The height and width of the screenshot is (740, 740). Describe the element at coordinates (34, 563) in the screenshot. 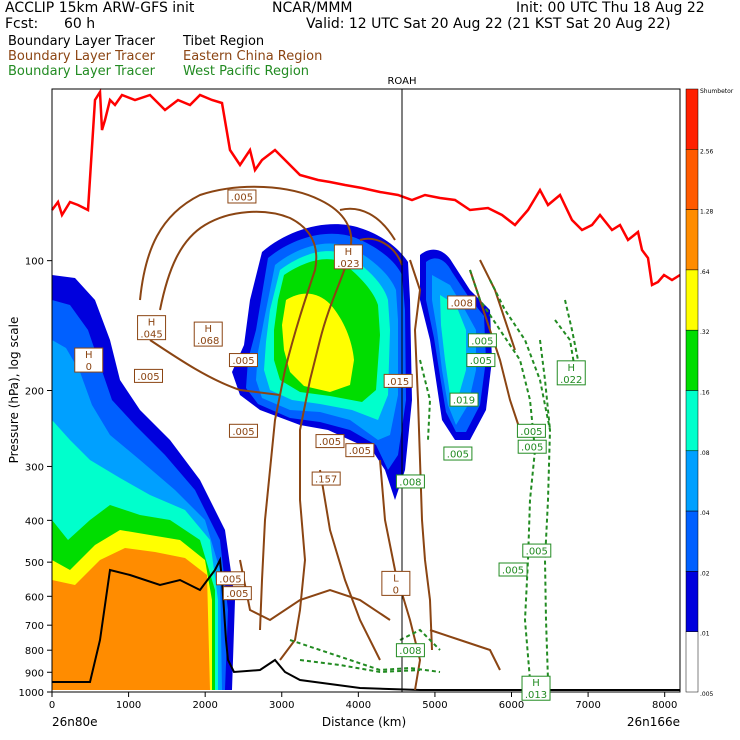

I see `y-tick-label: 500` at that location.